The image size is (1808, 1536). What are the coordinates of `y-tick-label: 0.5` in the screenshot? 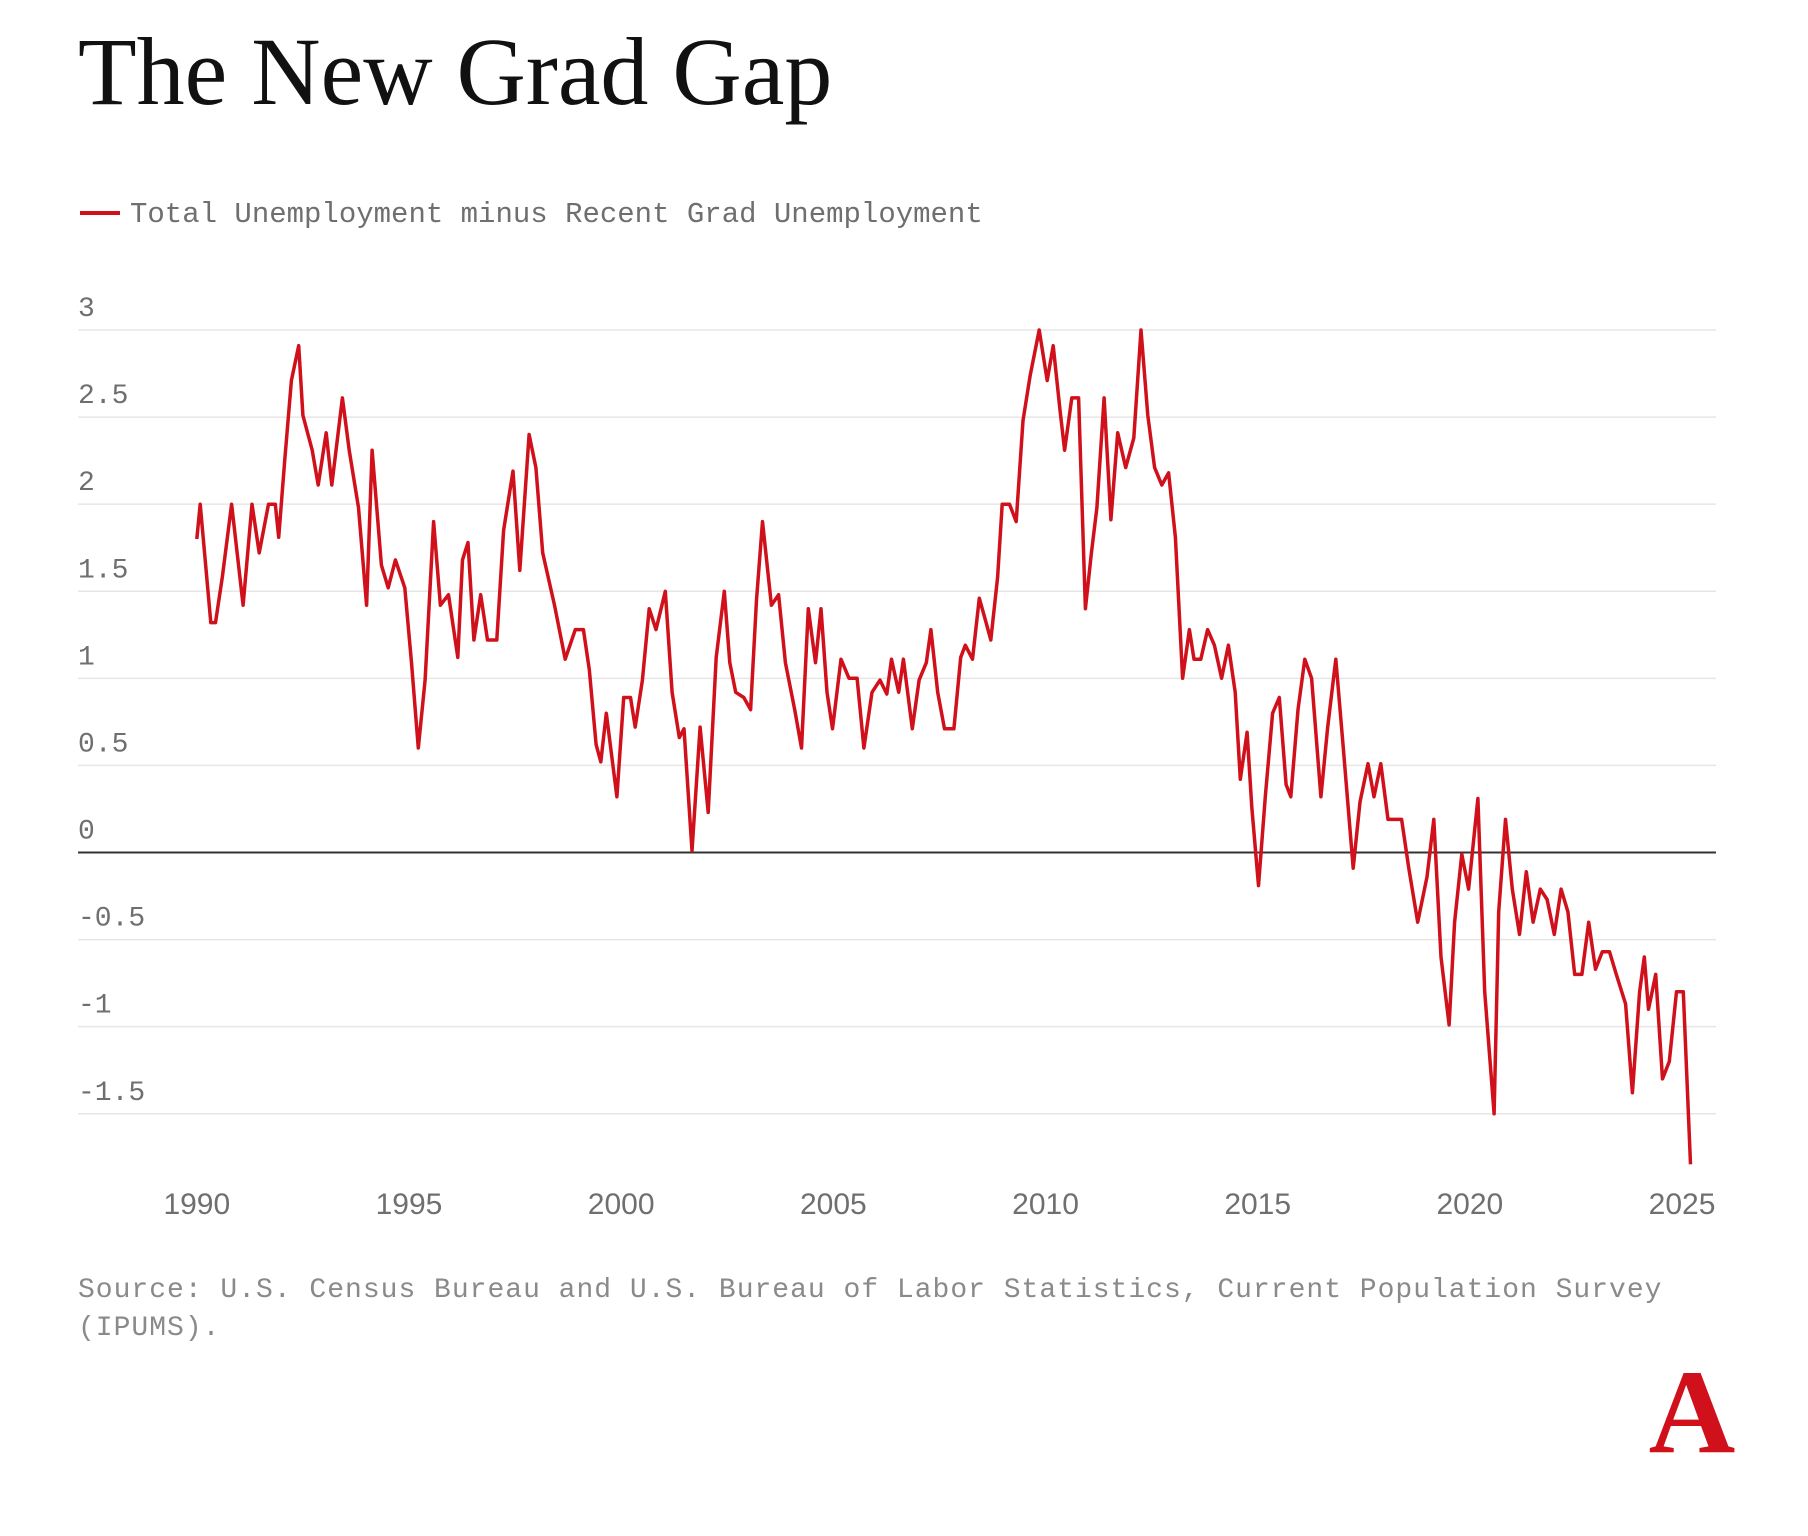 It's located at (103, 744).